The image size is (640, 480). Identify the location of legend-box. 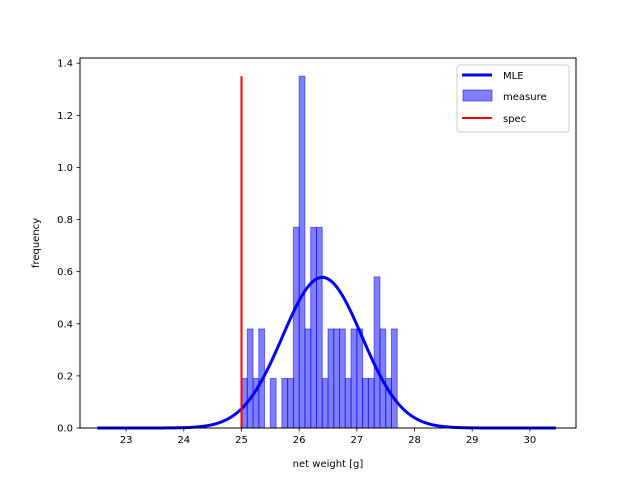
(513, 98).